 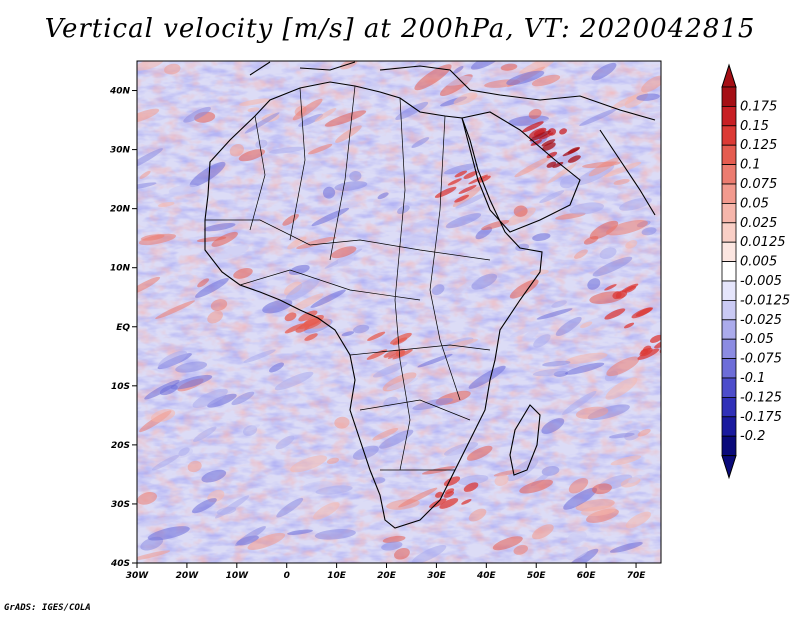 What do you see at coordinates (486, 576) in the screenshot?
I see `x-tick-label: 40E` at bounding box center [486, 576].